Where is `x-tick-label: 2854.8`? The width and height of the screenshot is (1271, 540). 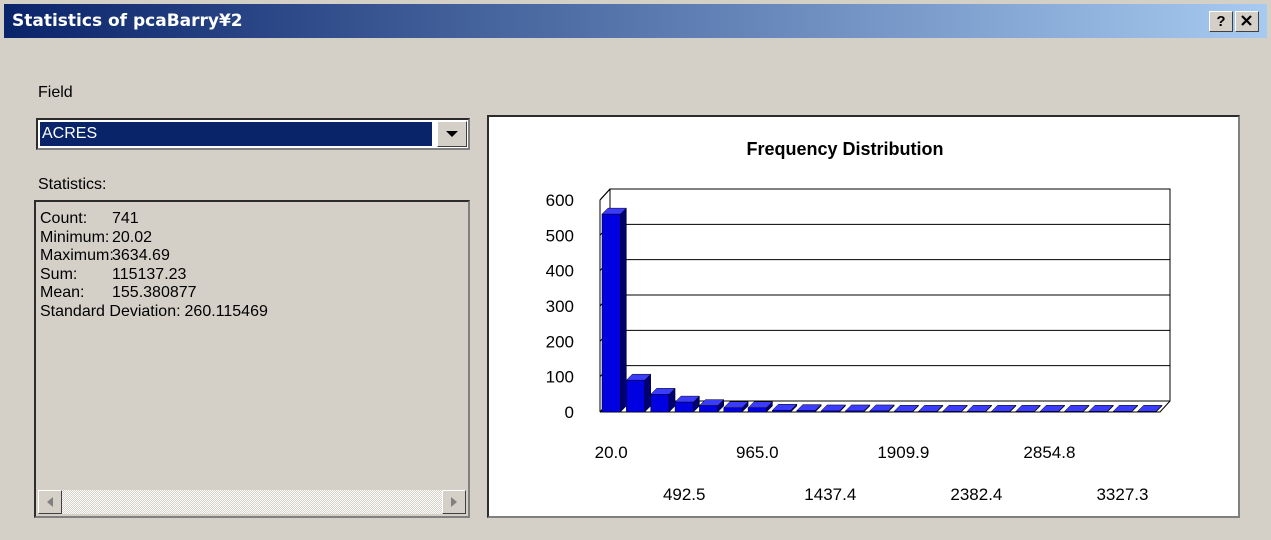 x-tick-label: 2854.8 is located at coordinates (1049, 452).